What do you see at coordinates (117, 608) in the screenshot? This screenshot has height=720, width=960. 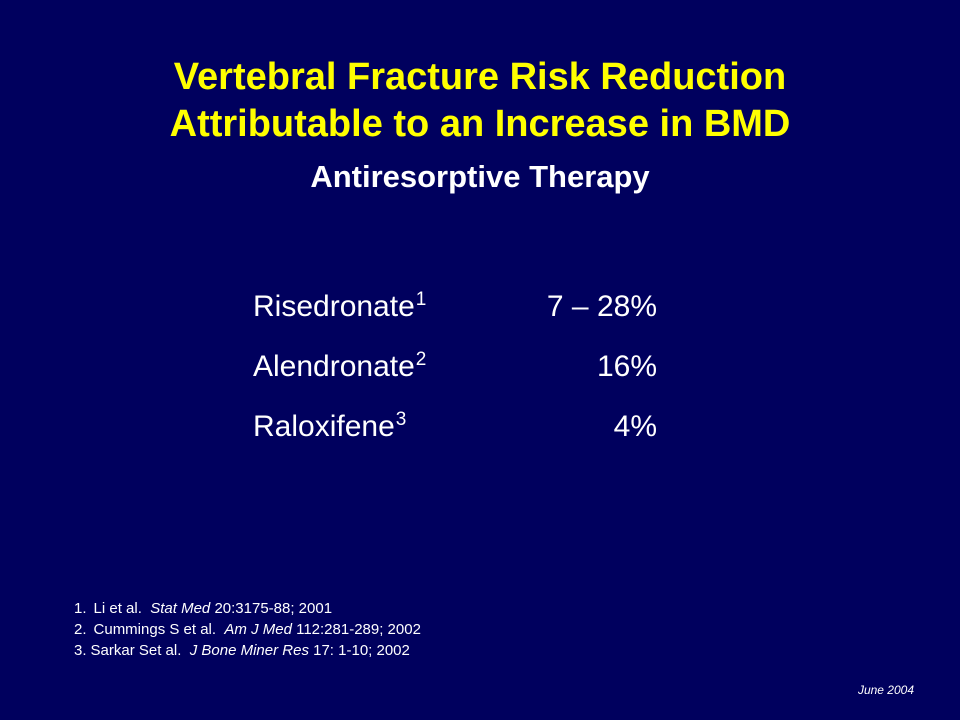 I see `reference-authors: Li et al.` at bounding box center [117, 608].